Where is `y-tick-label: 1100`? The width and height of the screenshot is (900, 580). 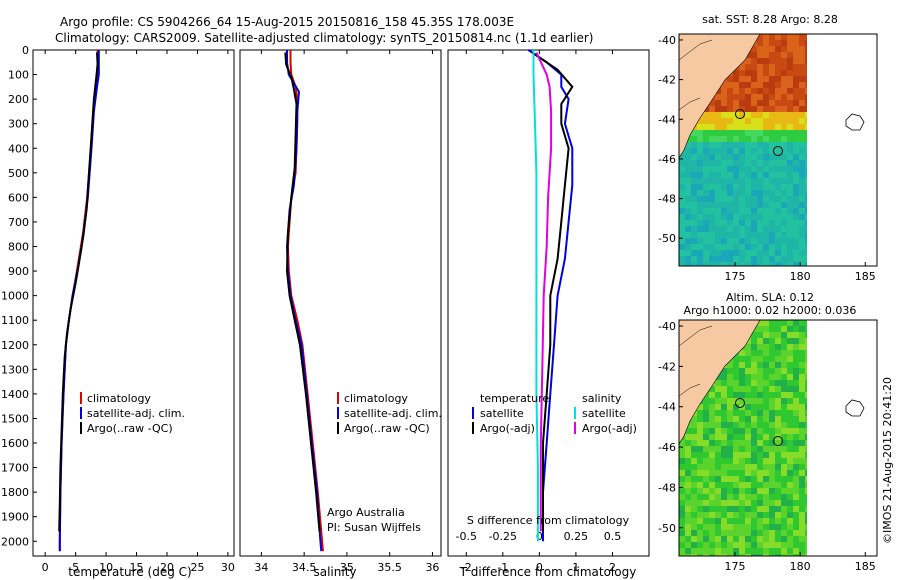 y-tick-label: 1100 is located at coordinates (15, 320).